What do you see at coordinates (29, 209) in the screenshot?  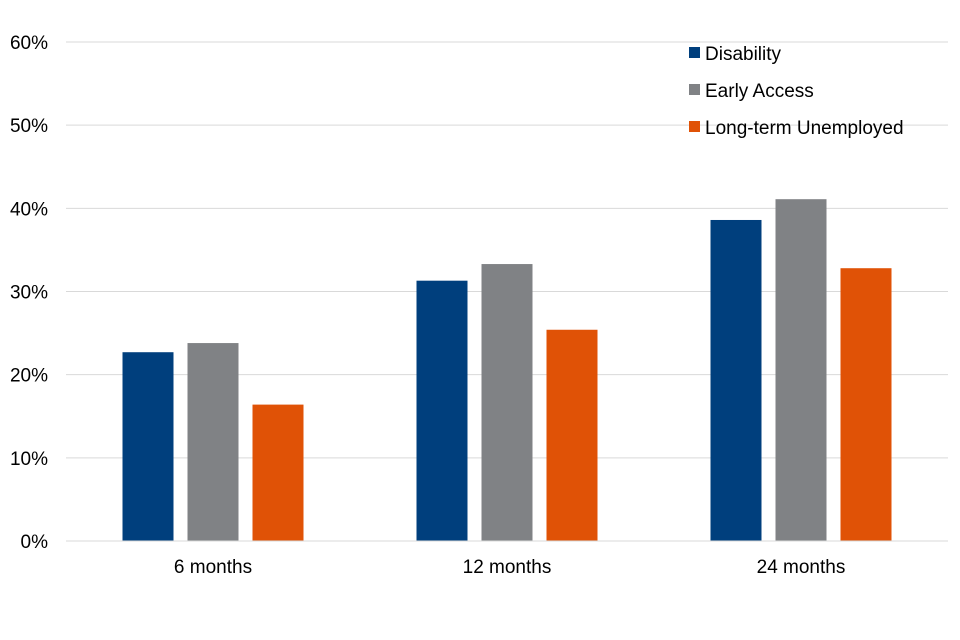 I see `y-tick-label: 40%` at bounding box center [29, 209].